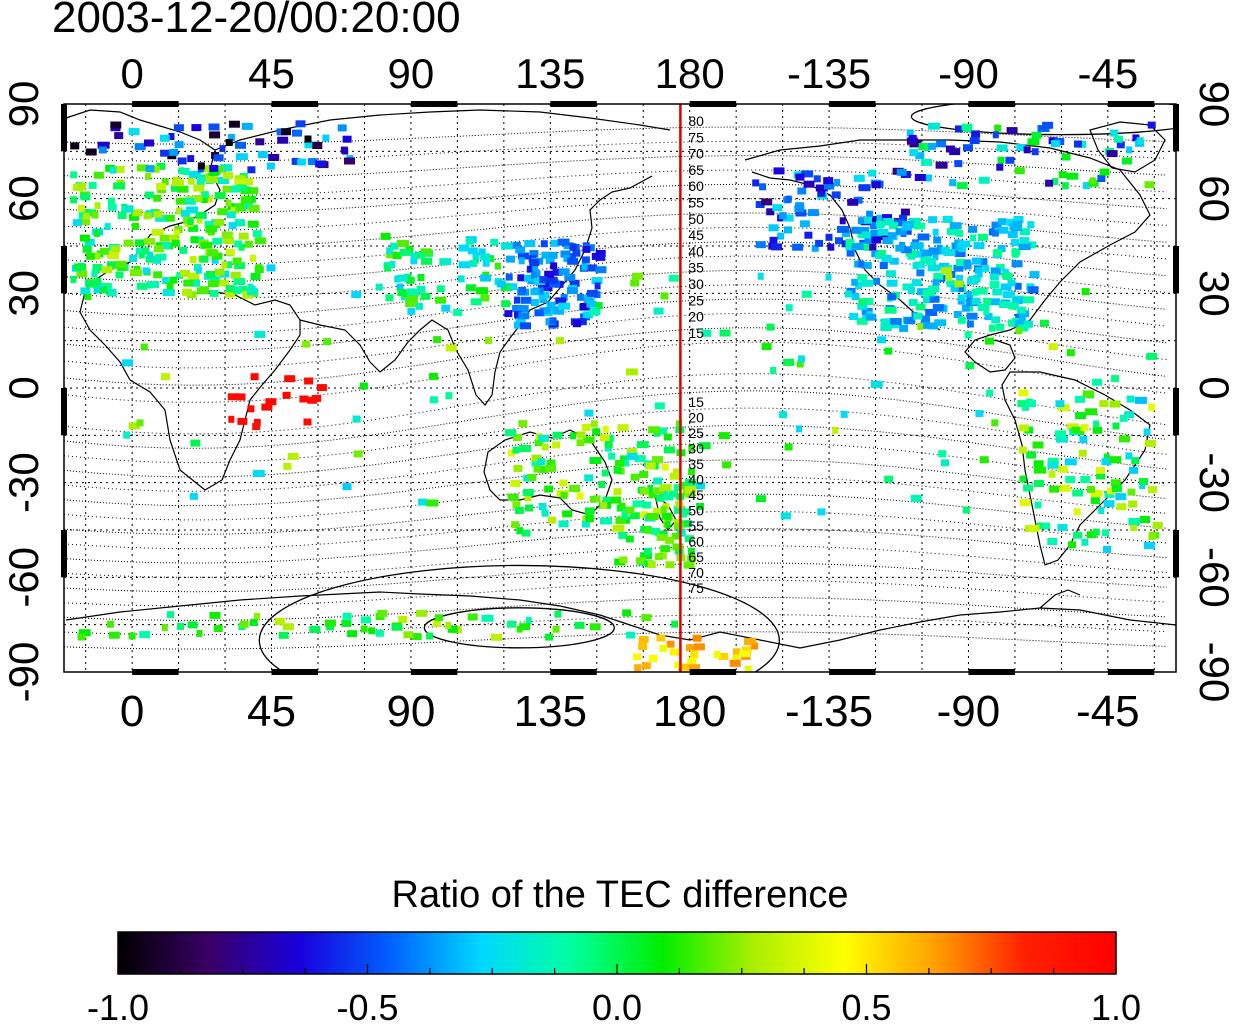  Describe the element at coordinates (696, 300) in the screenshot. I see `contour-label-north: 25` at that location.